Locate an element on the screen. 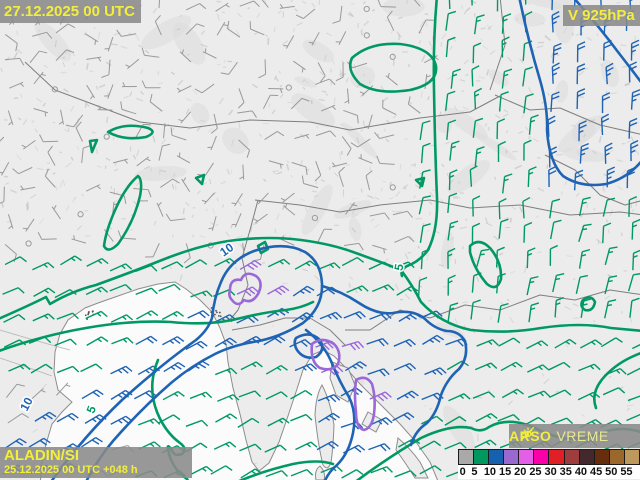  valid-time-label: 27.12.2025 00 UTC is located at coordinates (70, 11).